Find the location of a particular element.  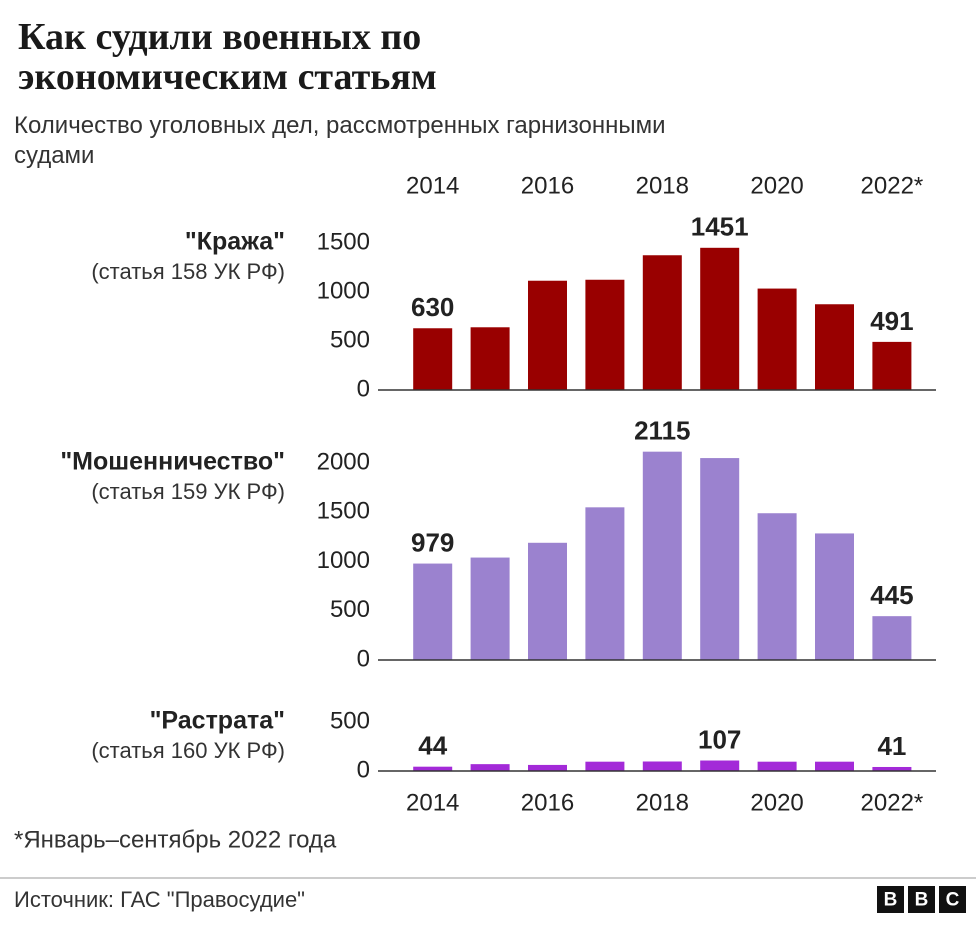

data-label: 979 is located at coordinates (432, 542).